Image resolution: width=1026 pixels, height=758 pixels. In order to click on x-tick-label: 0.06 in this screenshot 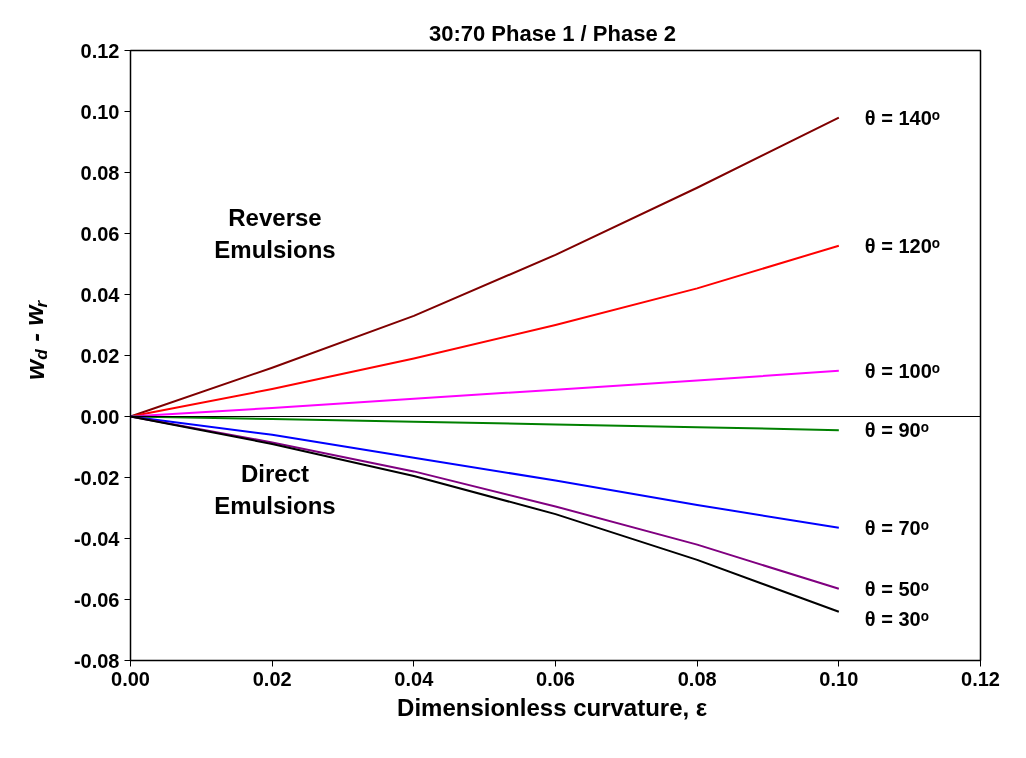, I will do `click(555, 678)`.